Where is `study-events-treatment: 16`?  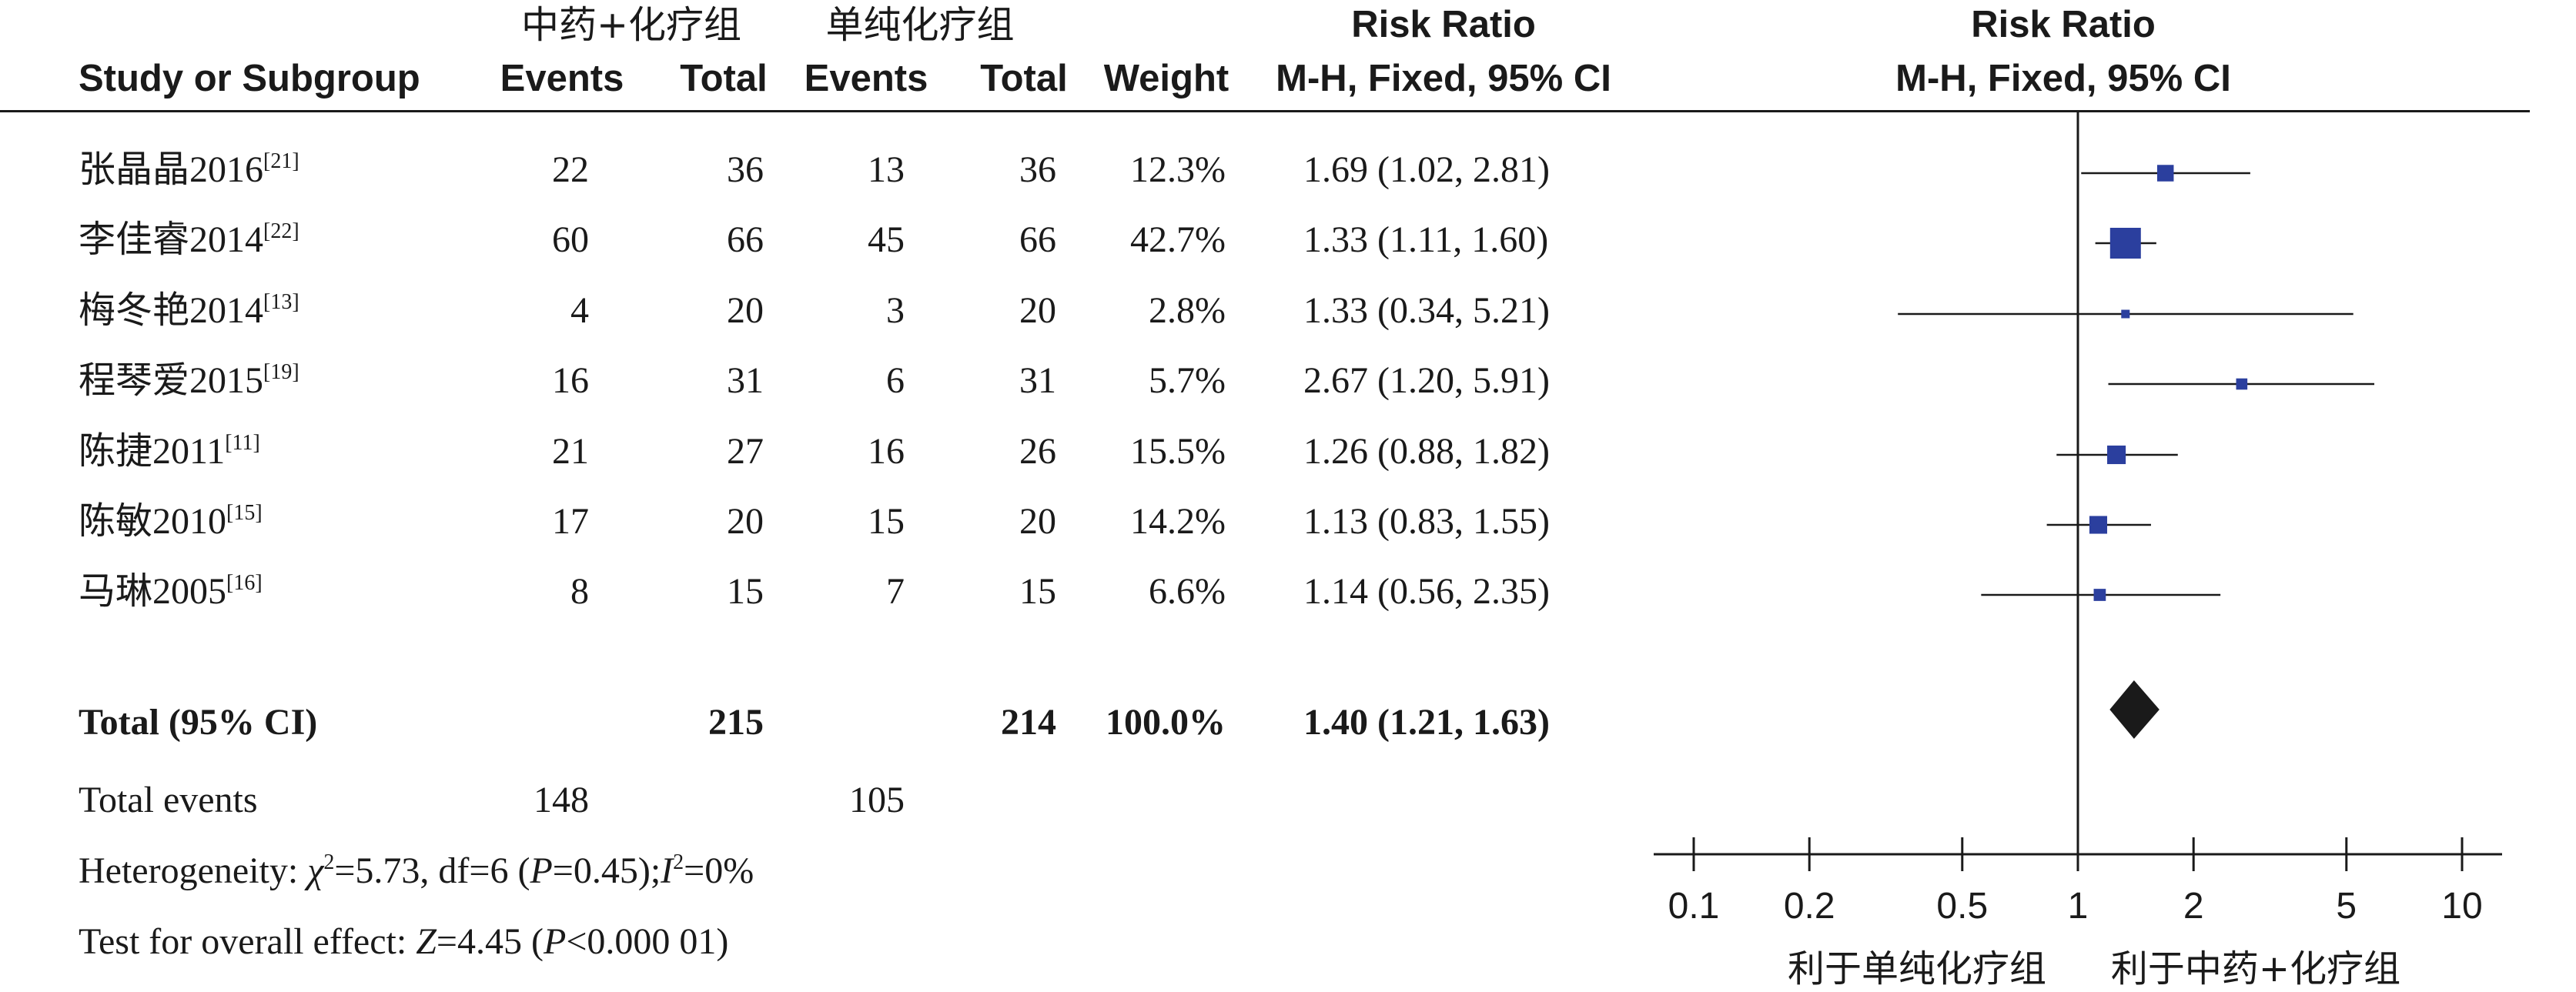 study-events-treatment: 16 is located at coordinates (570, 380).